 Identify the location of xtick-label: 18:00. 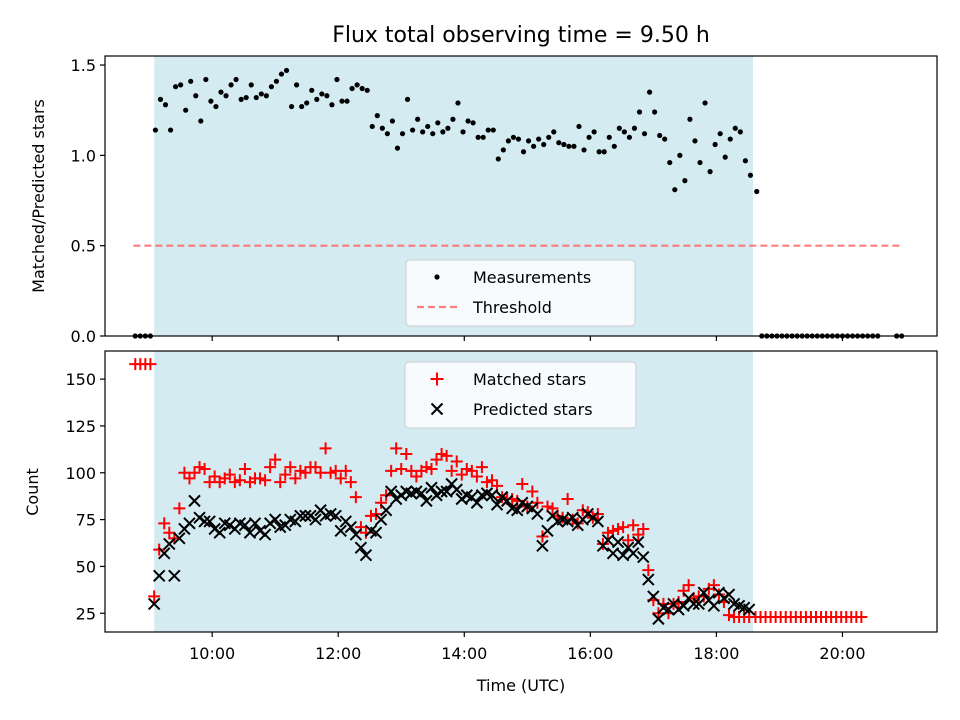
(716, 653).